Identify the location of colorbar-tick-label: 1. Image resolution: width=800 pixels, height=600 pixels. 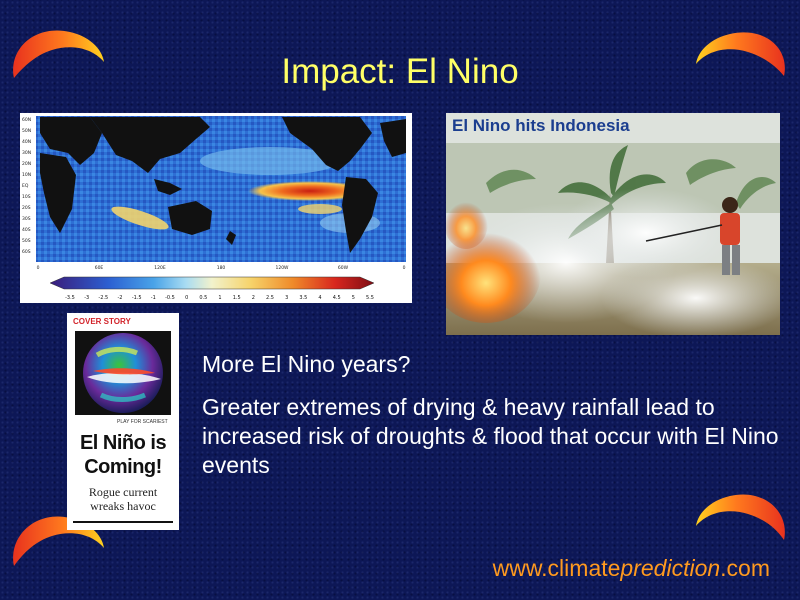
(219, 298).